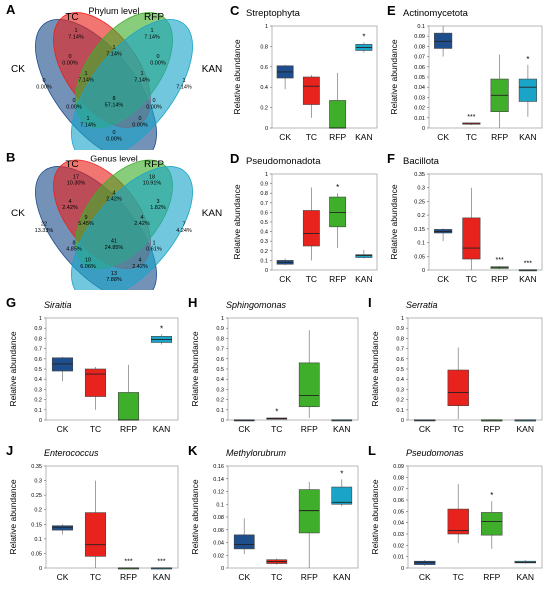 This screenshot has height=592, width=550. I want to click on venn-set-label: TC, so click(71, 17).